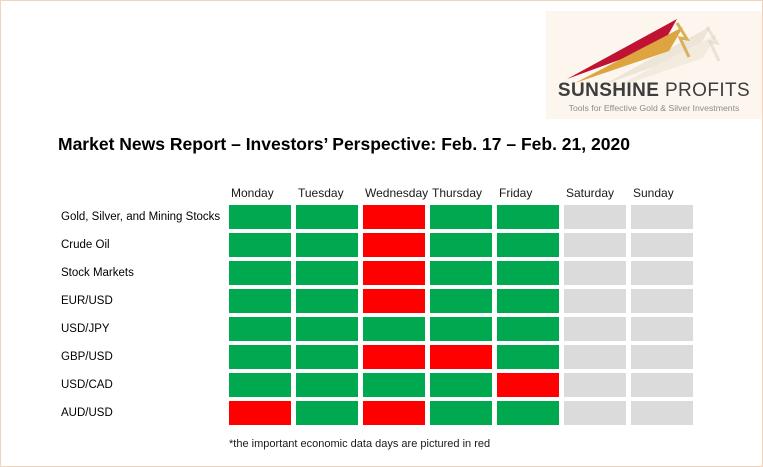  I want to click on cell-saturday-row5, so click(595, 329).